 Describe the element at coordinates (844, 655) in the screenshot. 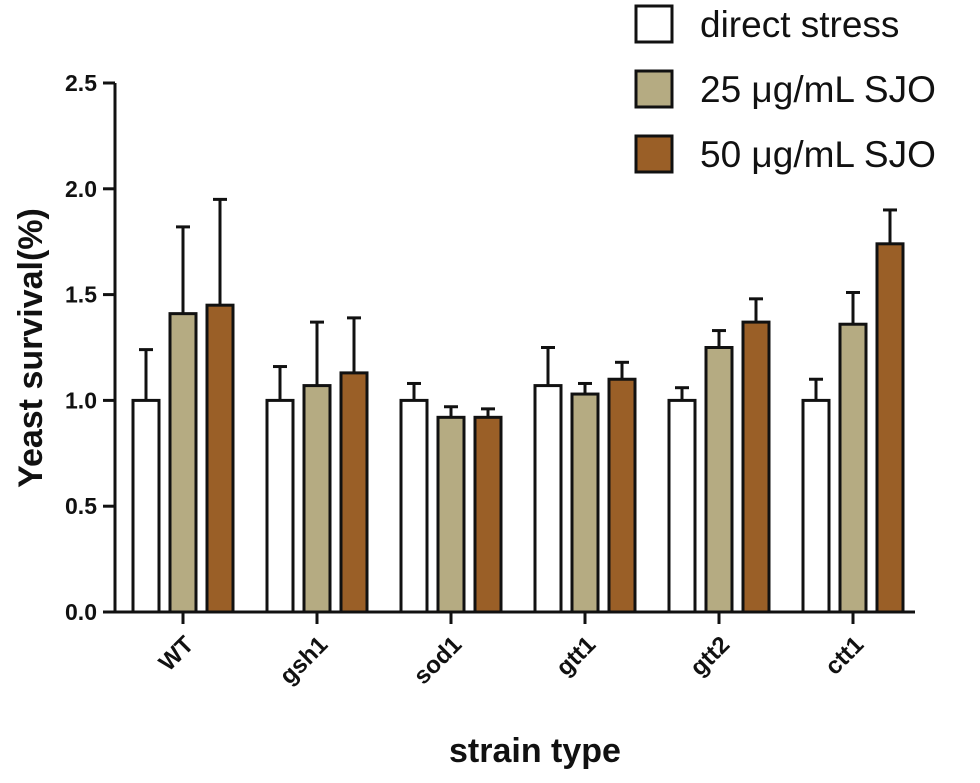

I see `x-tick-label: ctt1` at that location.